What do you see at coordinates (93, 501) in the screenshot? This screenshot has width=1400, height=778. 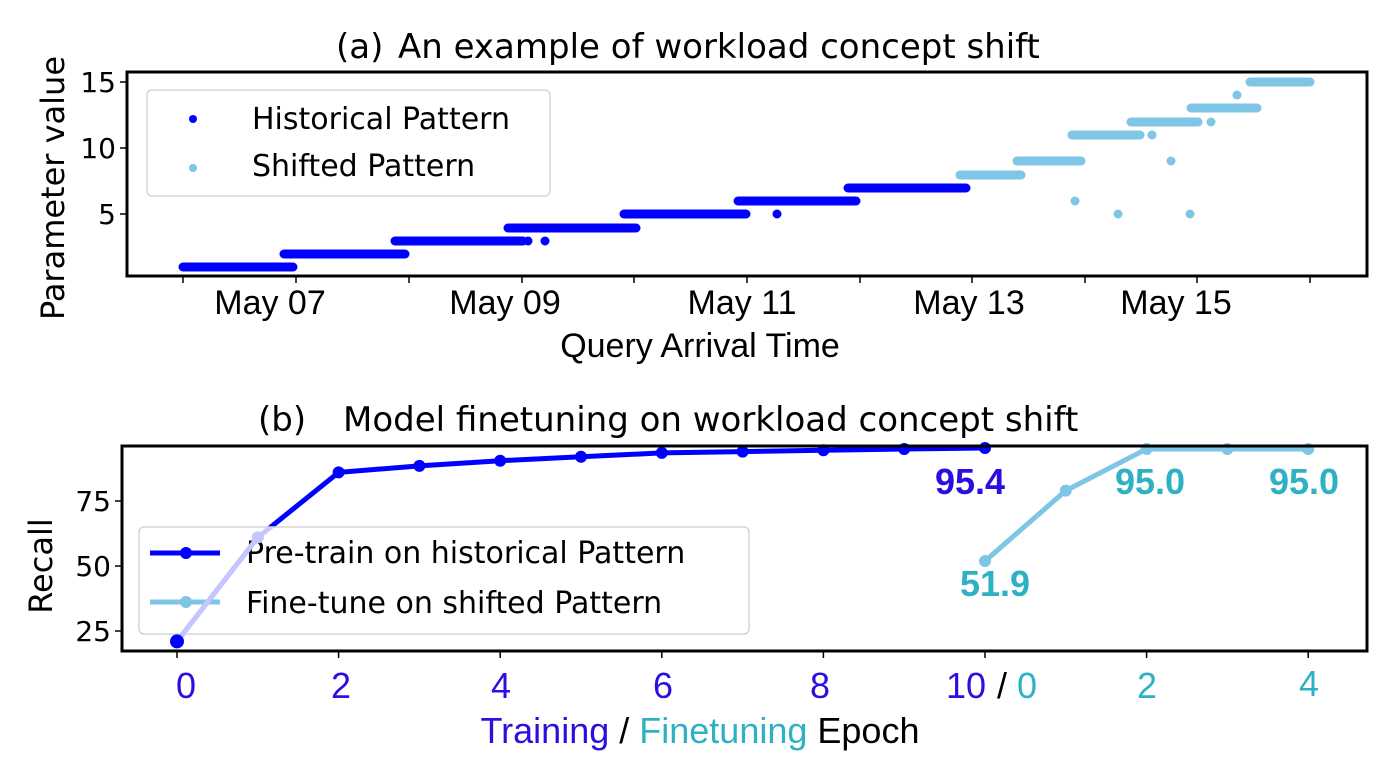 I see `ytick-label: 75` at bounding box center [93, 501].